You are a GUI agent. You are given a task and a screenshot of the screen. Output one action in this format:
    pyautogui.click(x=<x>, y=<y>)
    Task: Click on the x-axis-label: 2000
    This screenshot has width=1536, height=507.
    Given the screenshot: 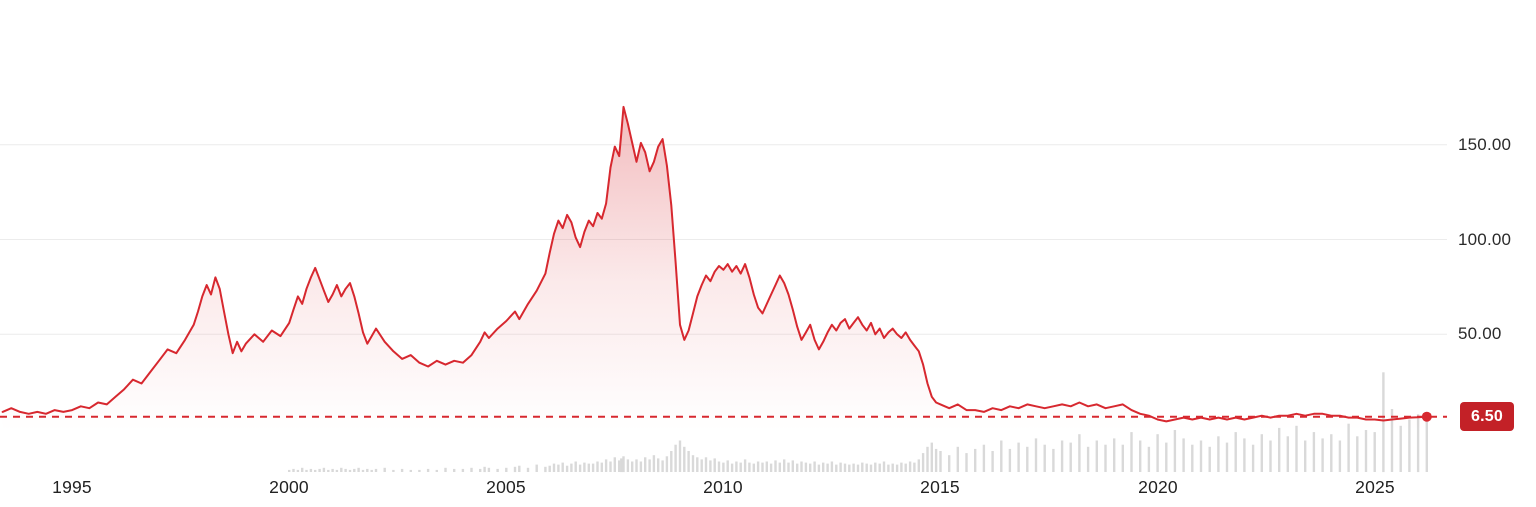 What is the action you would take?
    pyautogui.click(x=289, y=487)
    